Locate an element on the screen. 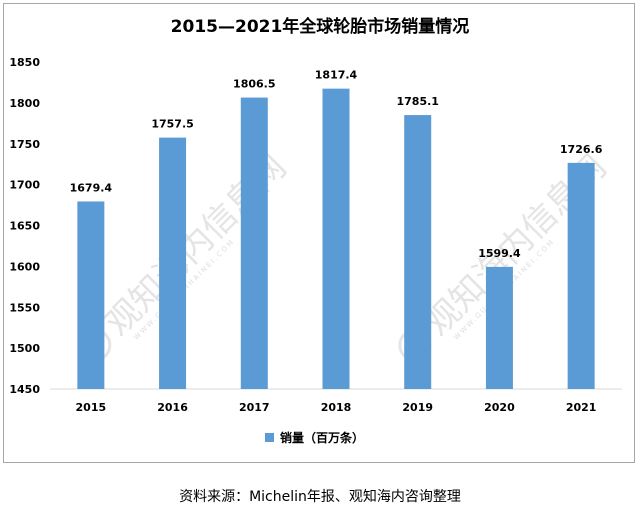 Image resolution: width=640 pixels, height=515 pixels. y-tick-label: 1600 is located at coordinates (24, 266).